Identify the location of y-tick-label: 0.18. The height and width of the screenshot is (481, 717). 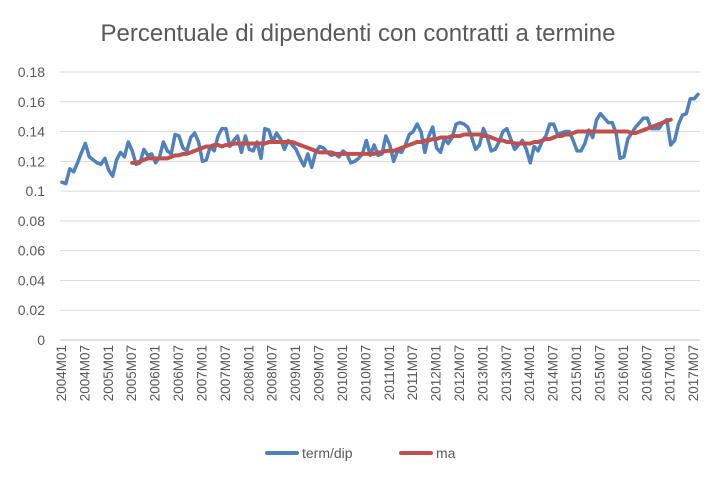
(31, 72).